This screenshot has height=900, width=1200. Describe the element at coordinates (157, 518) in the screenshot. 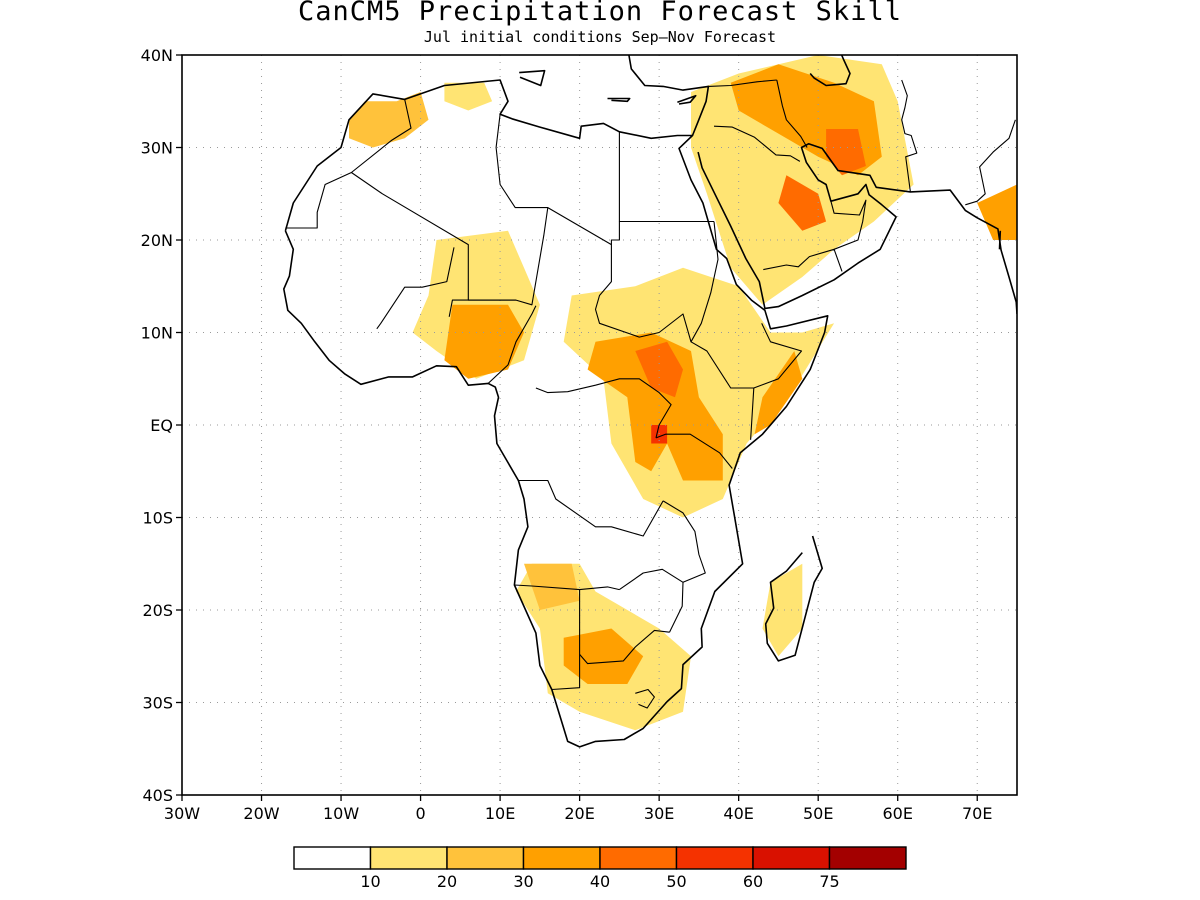

I see `lat-tick-label: 10S` at that location.